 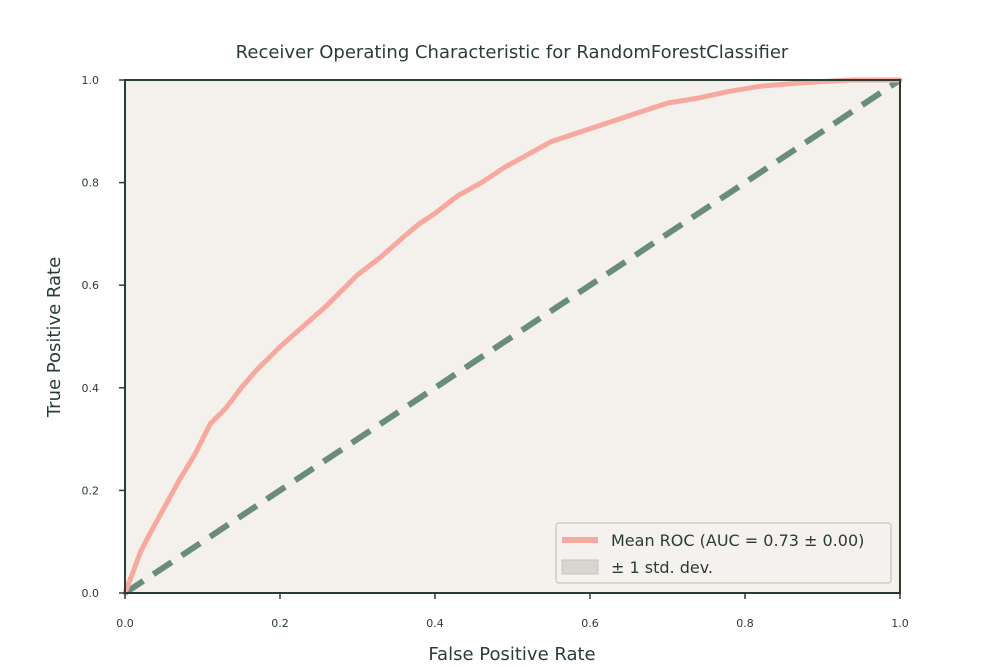 What do you see at coordinates (662, 567) in the screenshot?
I see `legend-std-band-label: ± 1 std. dev.` at bounding box center [662, 567].